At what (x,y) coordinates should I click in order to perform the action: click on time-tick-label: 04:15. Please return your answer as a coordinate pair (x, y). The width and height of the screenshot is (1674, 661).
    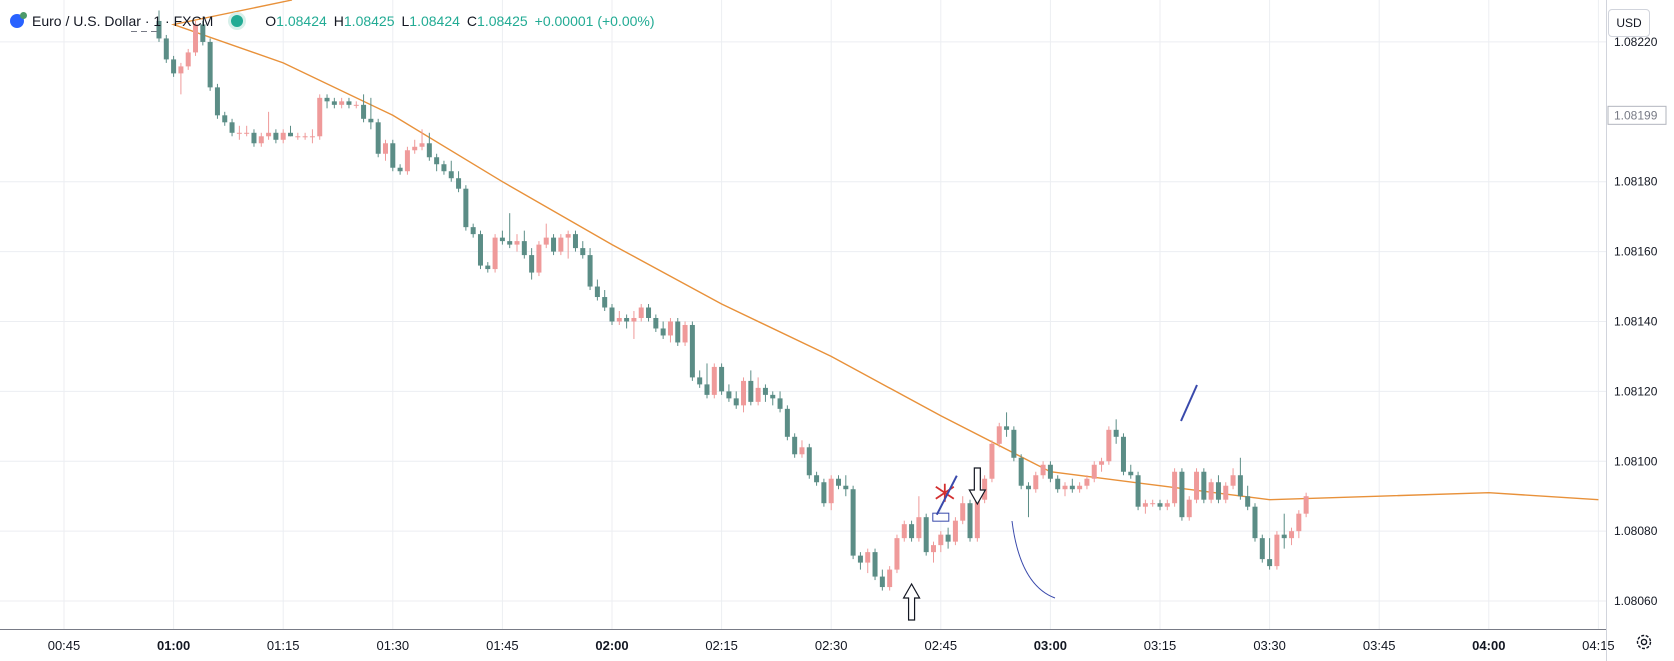
    Looking at the image, I should click on (1598, 645).